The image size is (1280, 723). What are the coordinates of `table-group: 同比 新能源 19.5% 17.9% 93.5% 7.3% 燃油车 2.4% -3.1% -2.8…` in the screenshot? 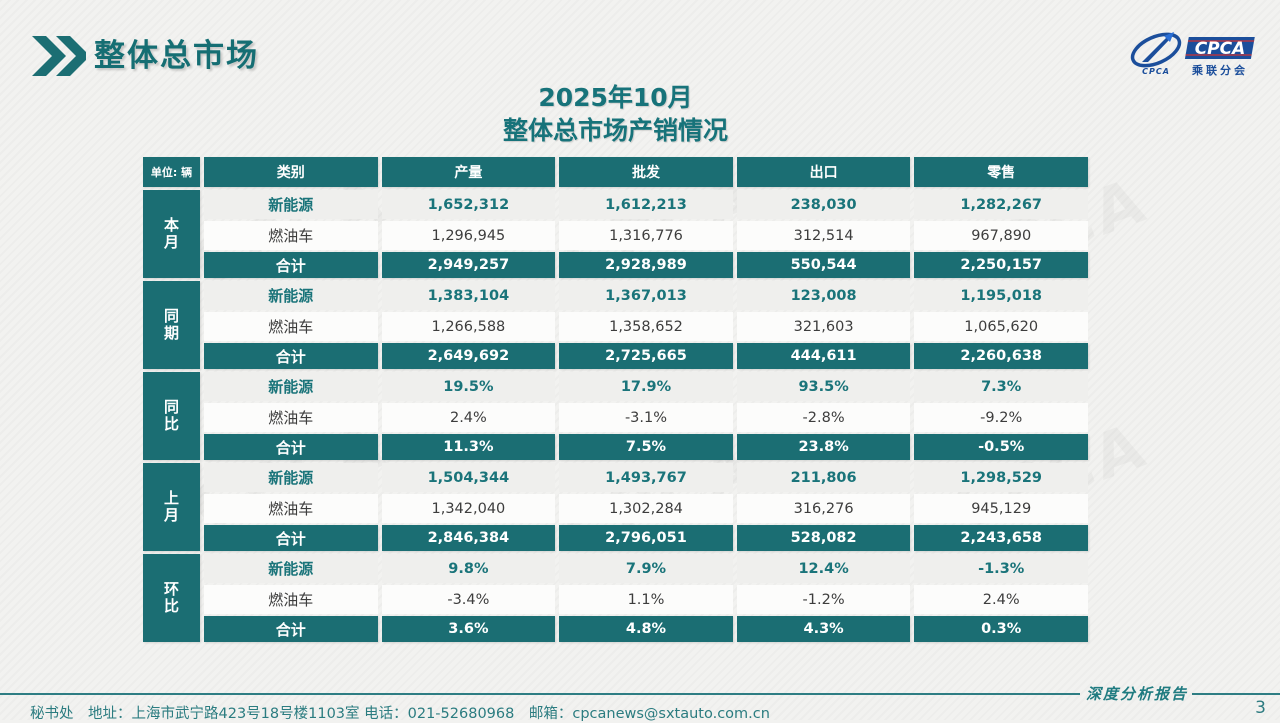 It's located at (615, 416).